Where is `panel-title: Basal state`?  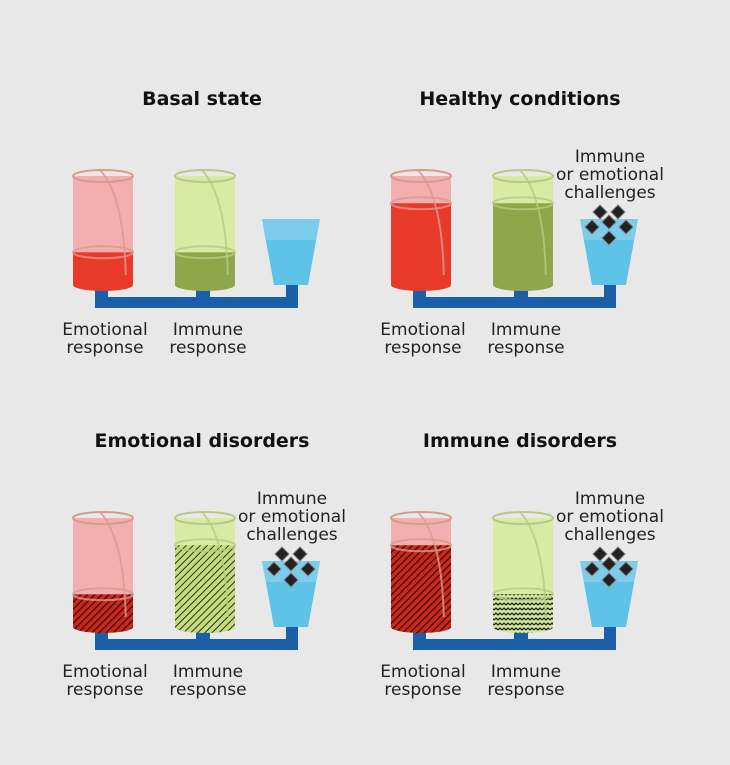
panel-title: Basal state is located at coordinates (202, 99).